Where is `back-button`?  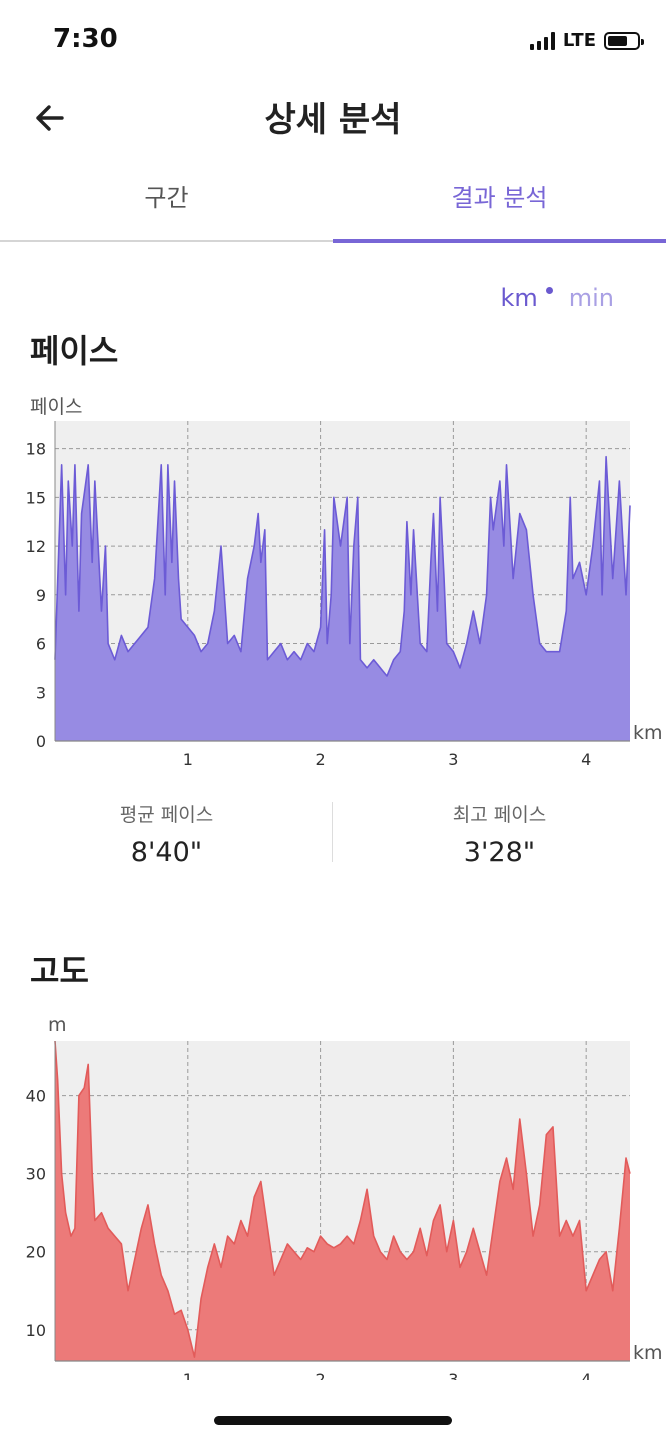 back-button is located at coordinates (50, 118).